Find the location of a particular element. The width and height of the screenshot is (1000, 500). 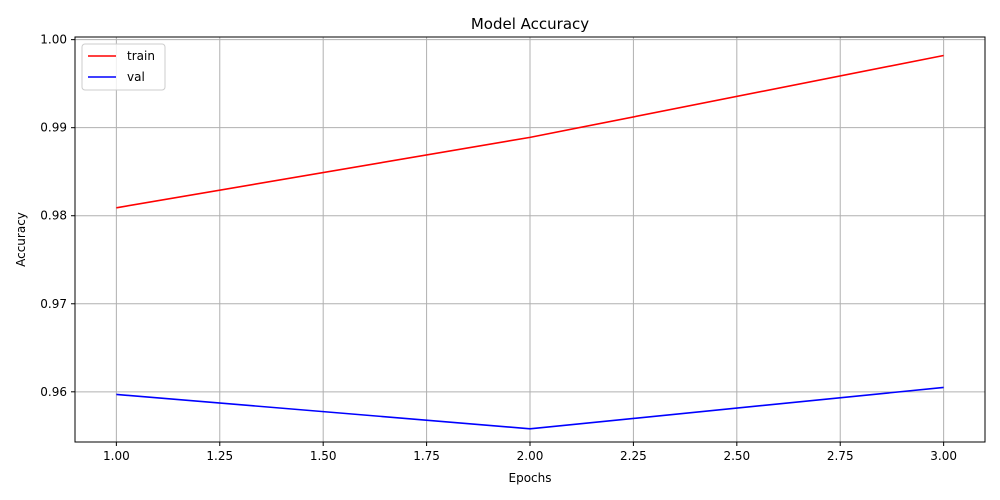

legend-label-train: train is located at coordinates (141, 56).